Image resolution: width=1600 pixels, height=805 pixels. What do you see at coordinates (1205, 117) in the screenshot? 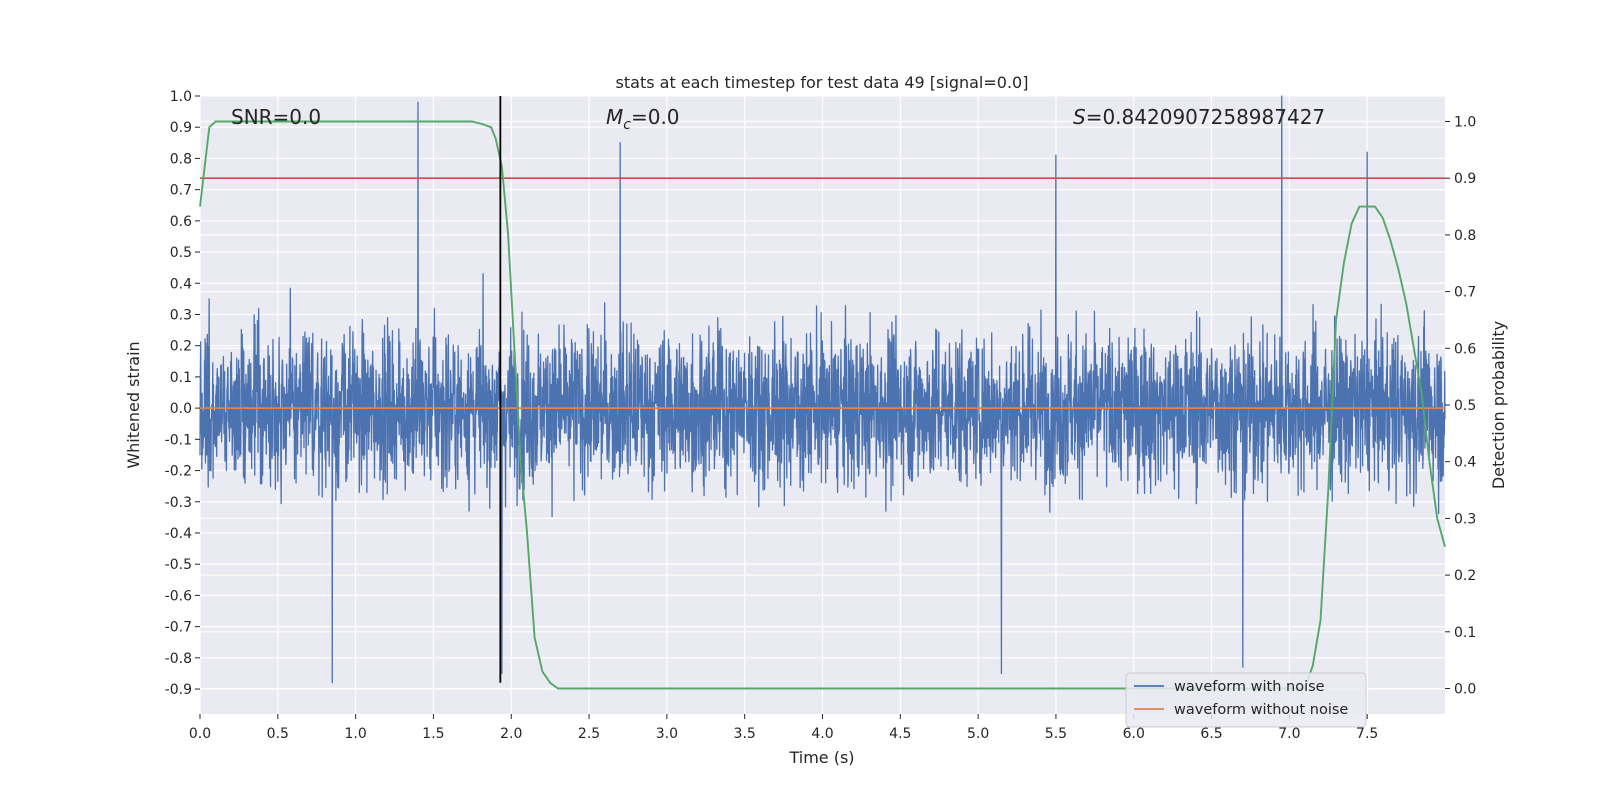
I see `score-value: =0.8420907258987427` at bounding box center [1205, 117].